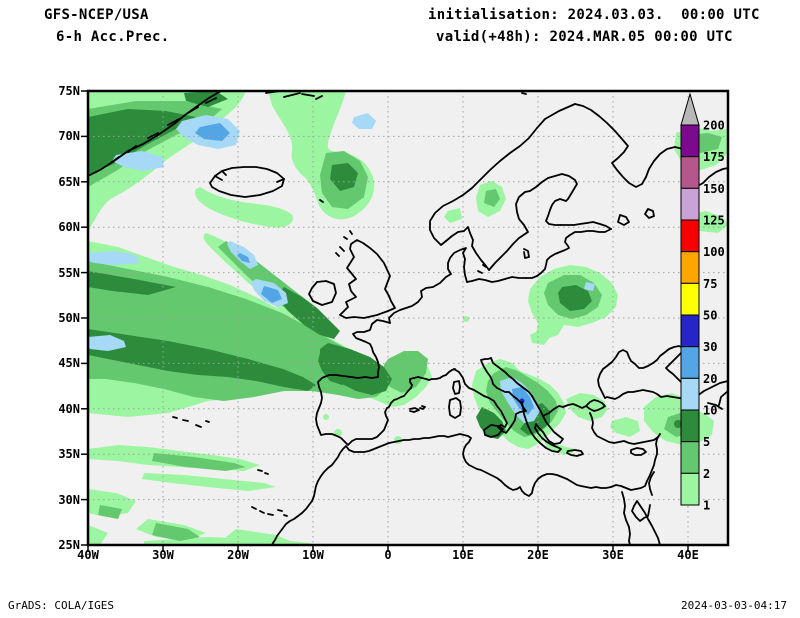 The image size is (800, 618). I want to click on coastline-lakes, so click(636, 217).